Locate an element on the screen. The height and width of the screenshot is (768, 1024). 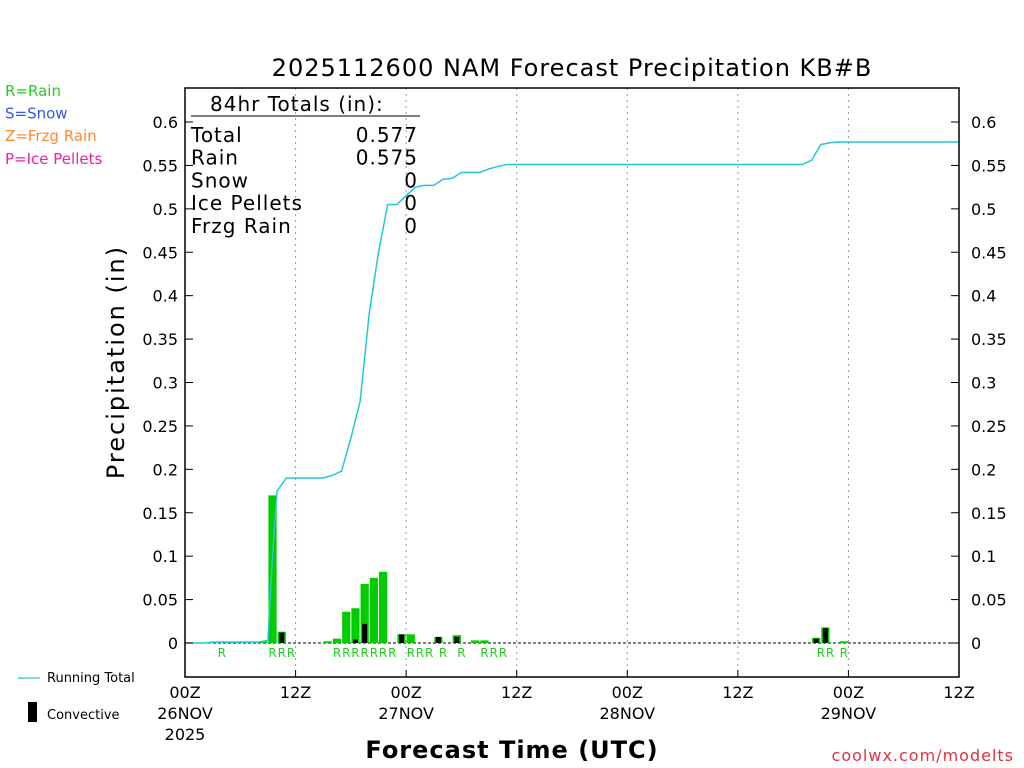
convective-legend-swatch is located at coordinates (32, 712).